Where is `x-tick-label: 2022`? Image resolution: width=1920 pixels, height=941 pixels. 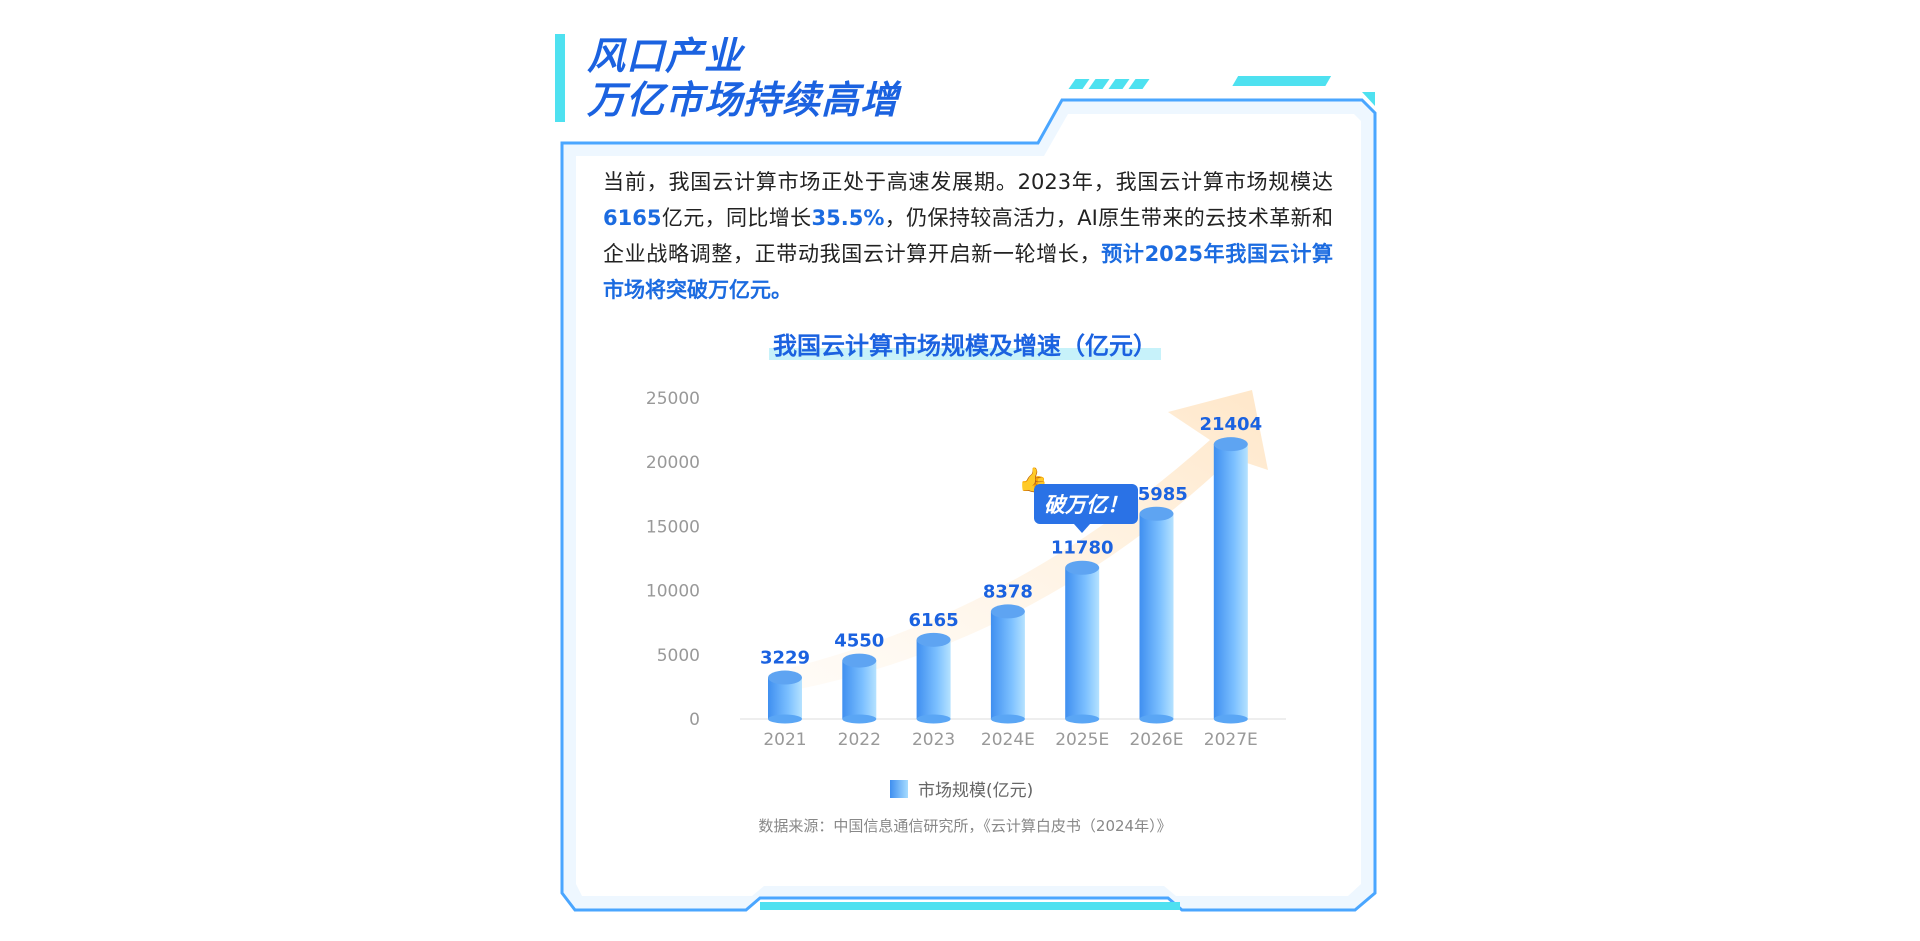
x-tick-label: 2022 is located at coordinates (859, 740).